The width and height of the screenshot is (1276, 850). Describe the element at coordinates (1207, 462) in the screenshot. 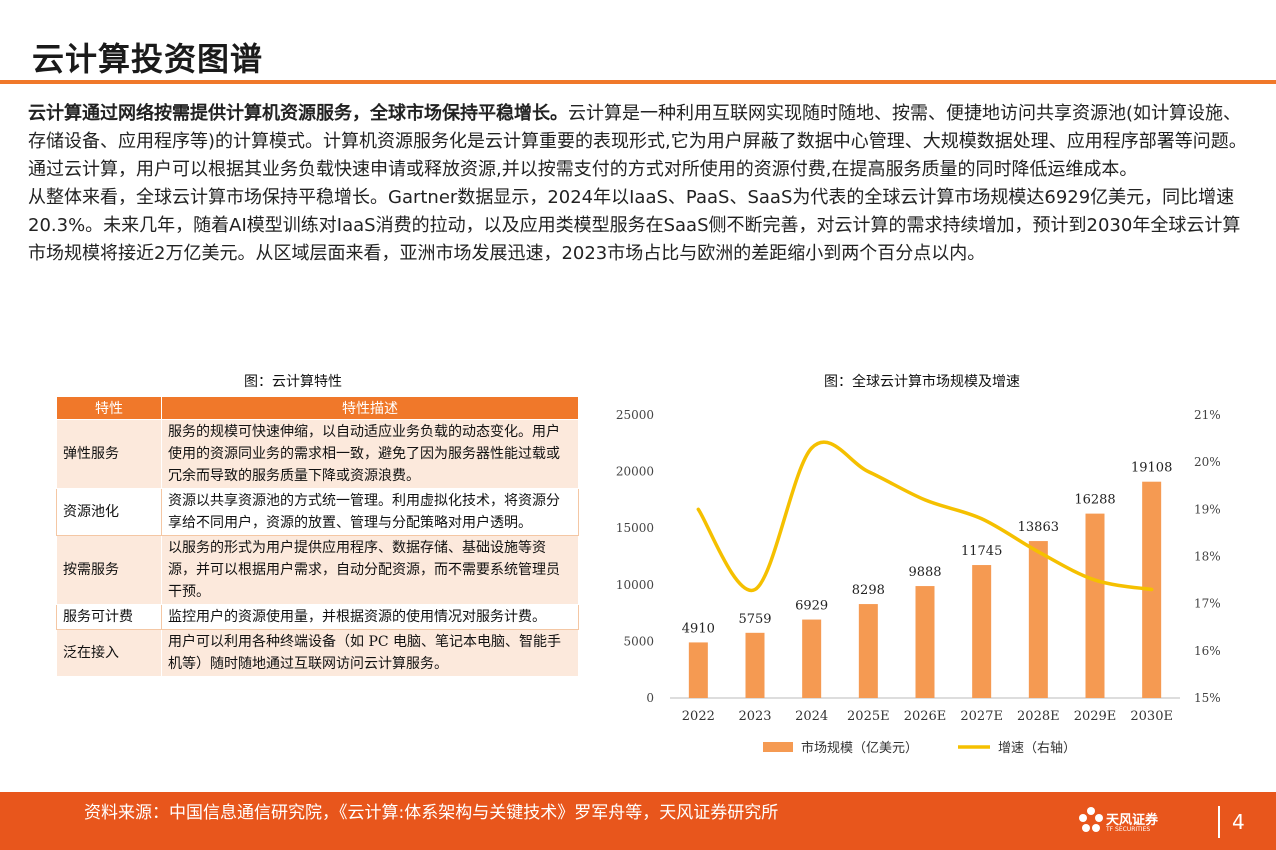

I see `y-right-tick-label: 20%` at that location.